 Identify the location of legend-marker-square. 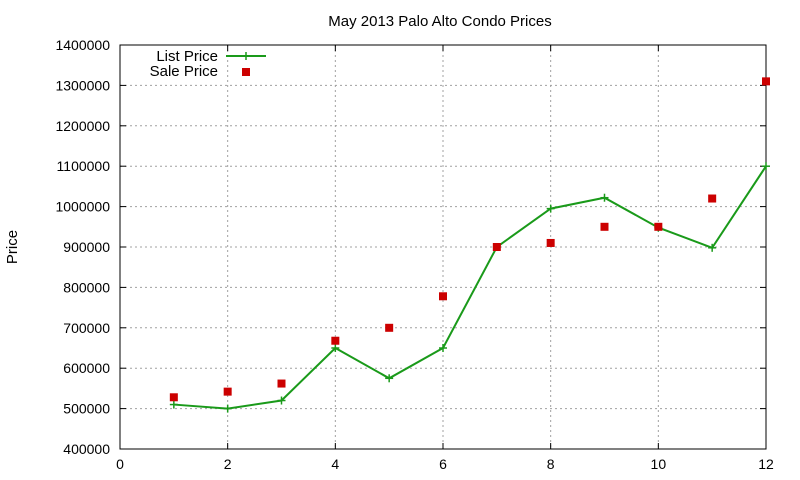
(246, 72).